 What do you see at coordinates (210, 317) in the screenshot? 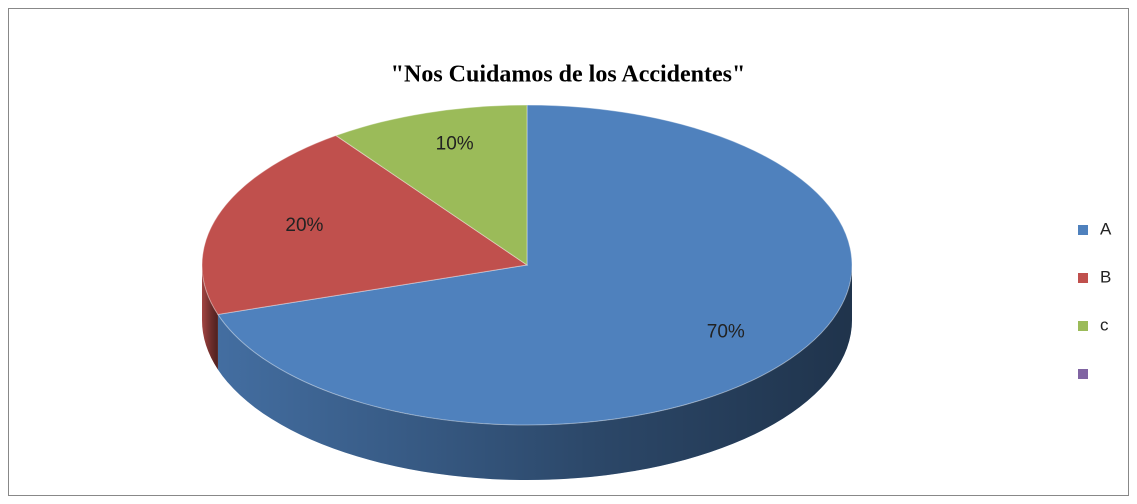
I see `slice-side-shade` at bounding box center [210, 317].